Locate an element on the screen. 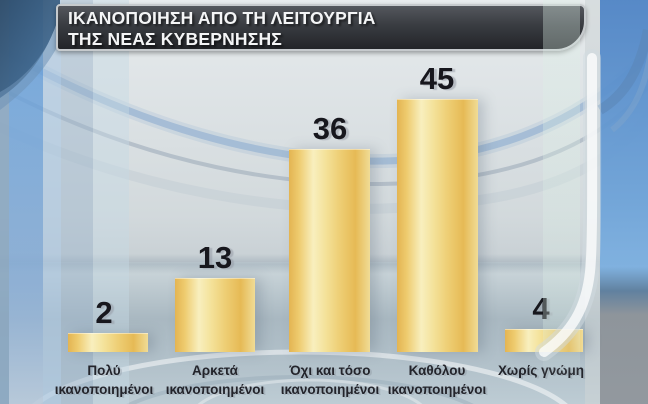 This screenshot has width=648, height=404. bar-value: 45 is located at coordinates (437, 78).